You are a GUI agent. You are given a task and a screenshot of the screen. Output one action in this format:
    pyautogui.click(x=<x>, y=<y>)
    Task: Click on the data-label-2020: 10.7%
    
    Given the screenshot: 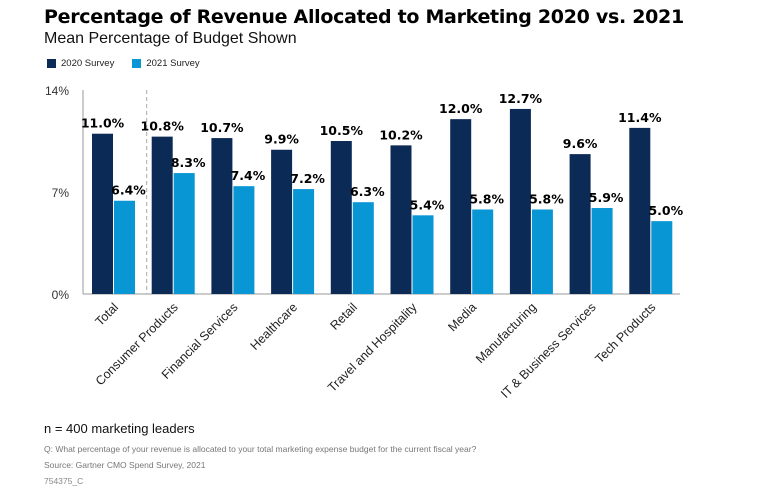 What is the action you would take?
    pyautogui.click(x=222, y=127)
    